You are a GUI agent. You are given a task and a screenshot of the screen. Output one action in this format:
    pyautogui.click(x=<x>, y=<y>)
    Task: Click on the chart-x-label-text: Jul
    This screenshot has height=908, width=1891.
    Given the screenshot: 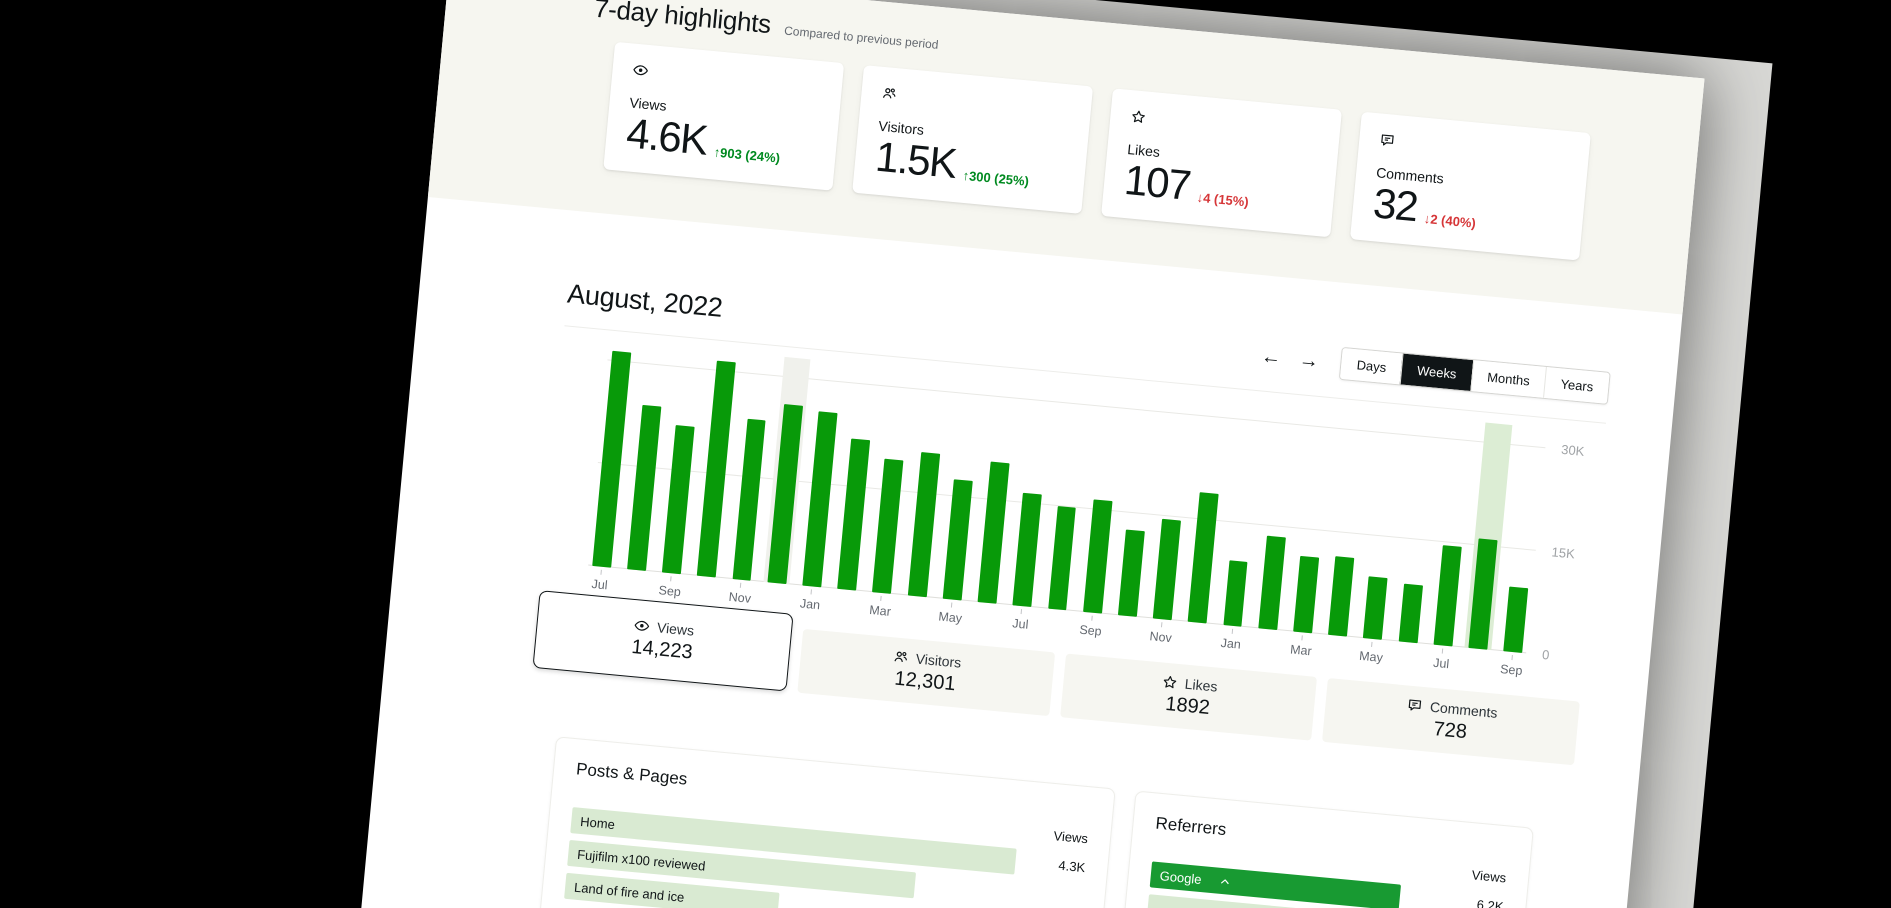 What is the action you would take?
    pyautogui.click(x=599, y=584)
    